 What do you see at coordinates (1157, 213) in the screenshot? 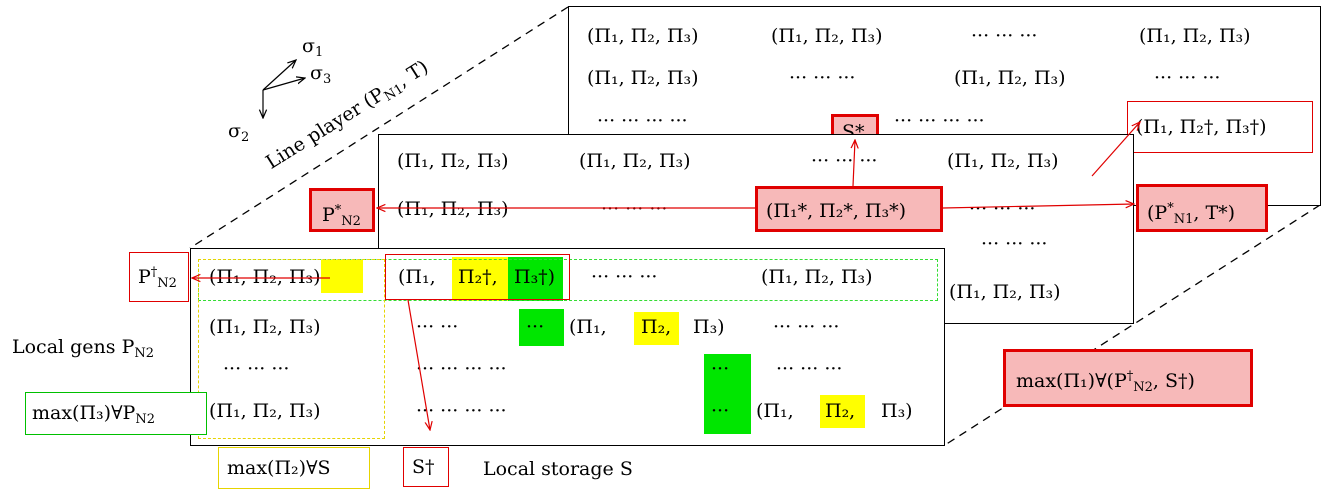
I see `p-n1-star-t-main: (P` at bounding box center [1157, 213].